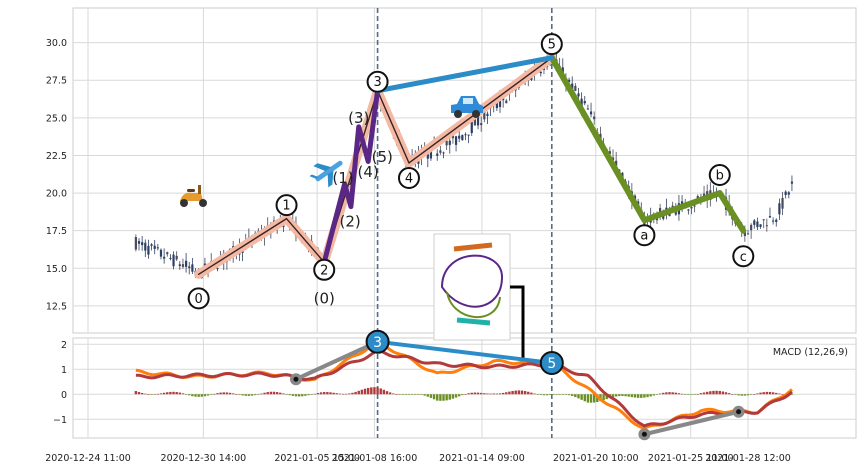 The width and height of the screenshot is (862, 475). Describe the element at coordinates (56, 81) in the screenshot. I see `price-y-tick-label: 27.5` at that location.